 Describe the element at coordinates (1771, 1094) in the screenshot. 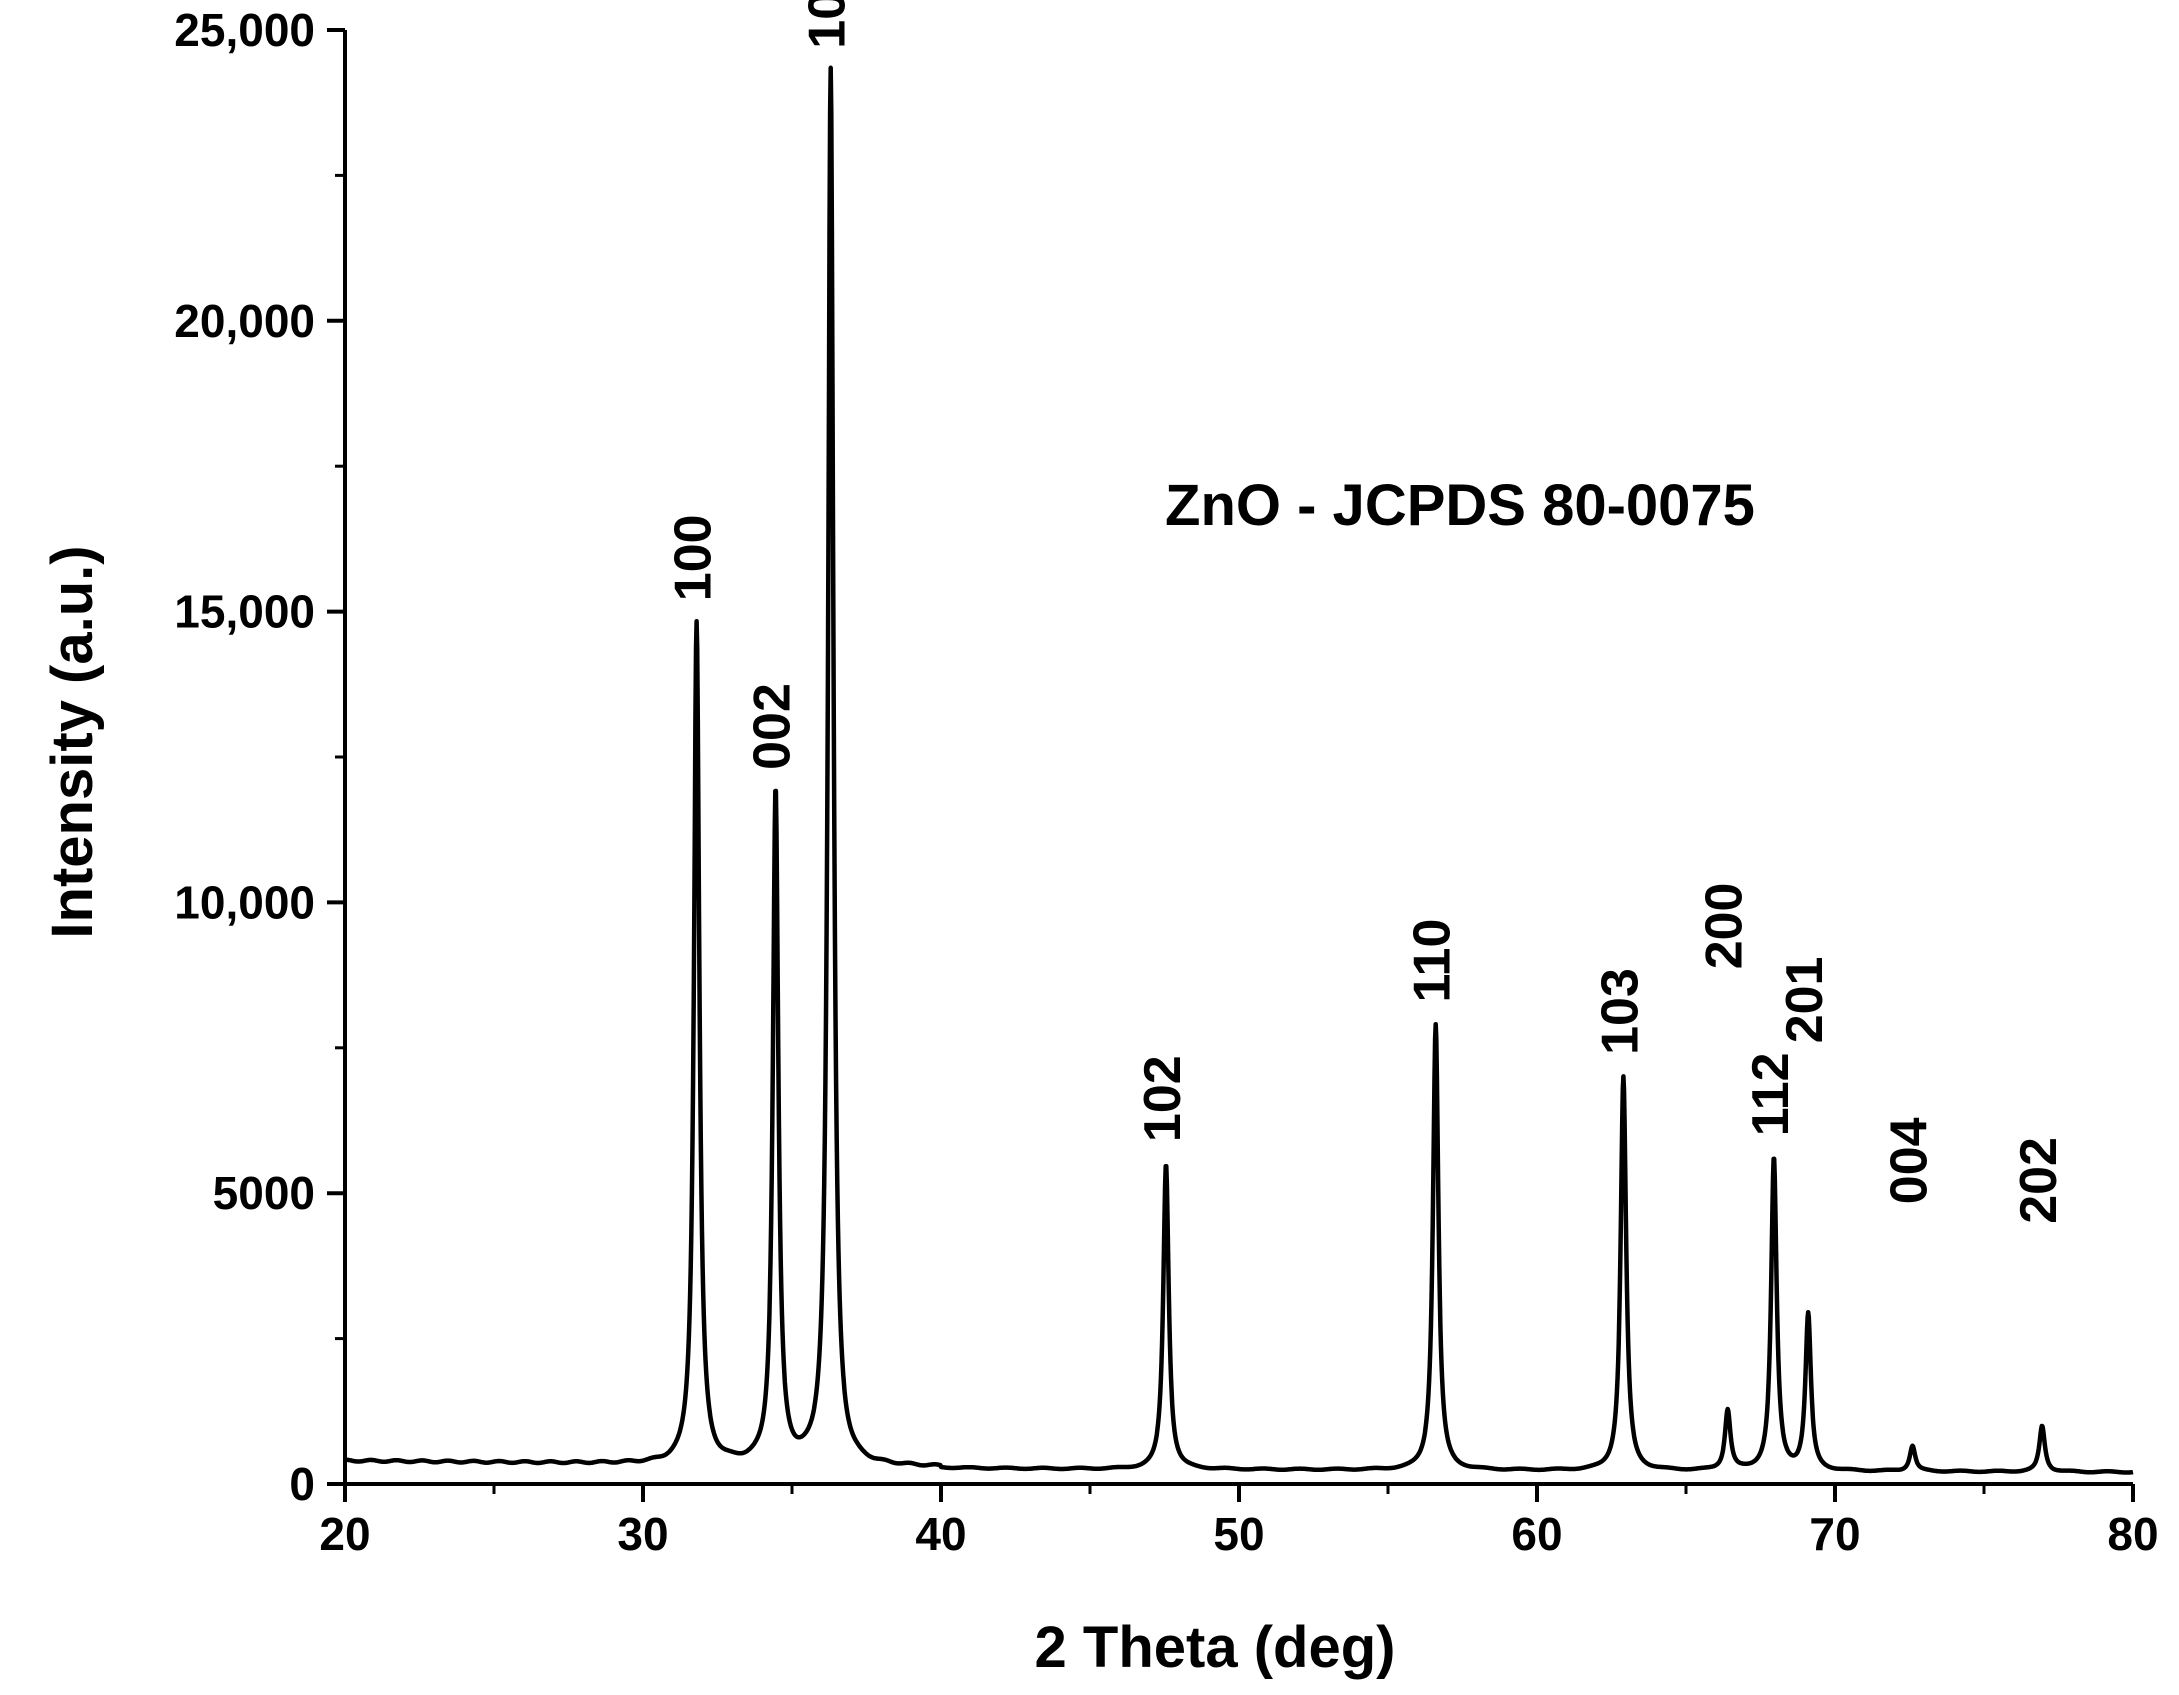

I see `peak-label-112: 112` at that location.